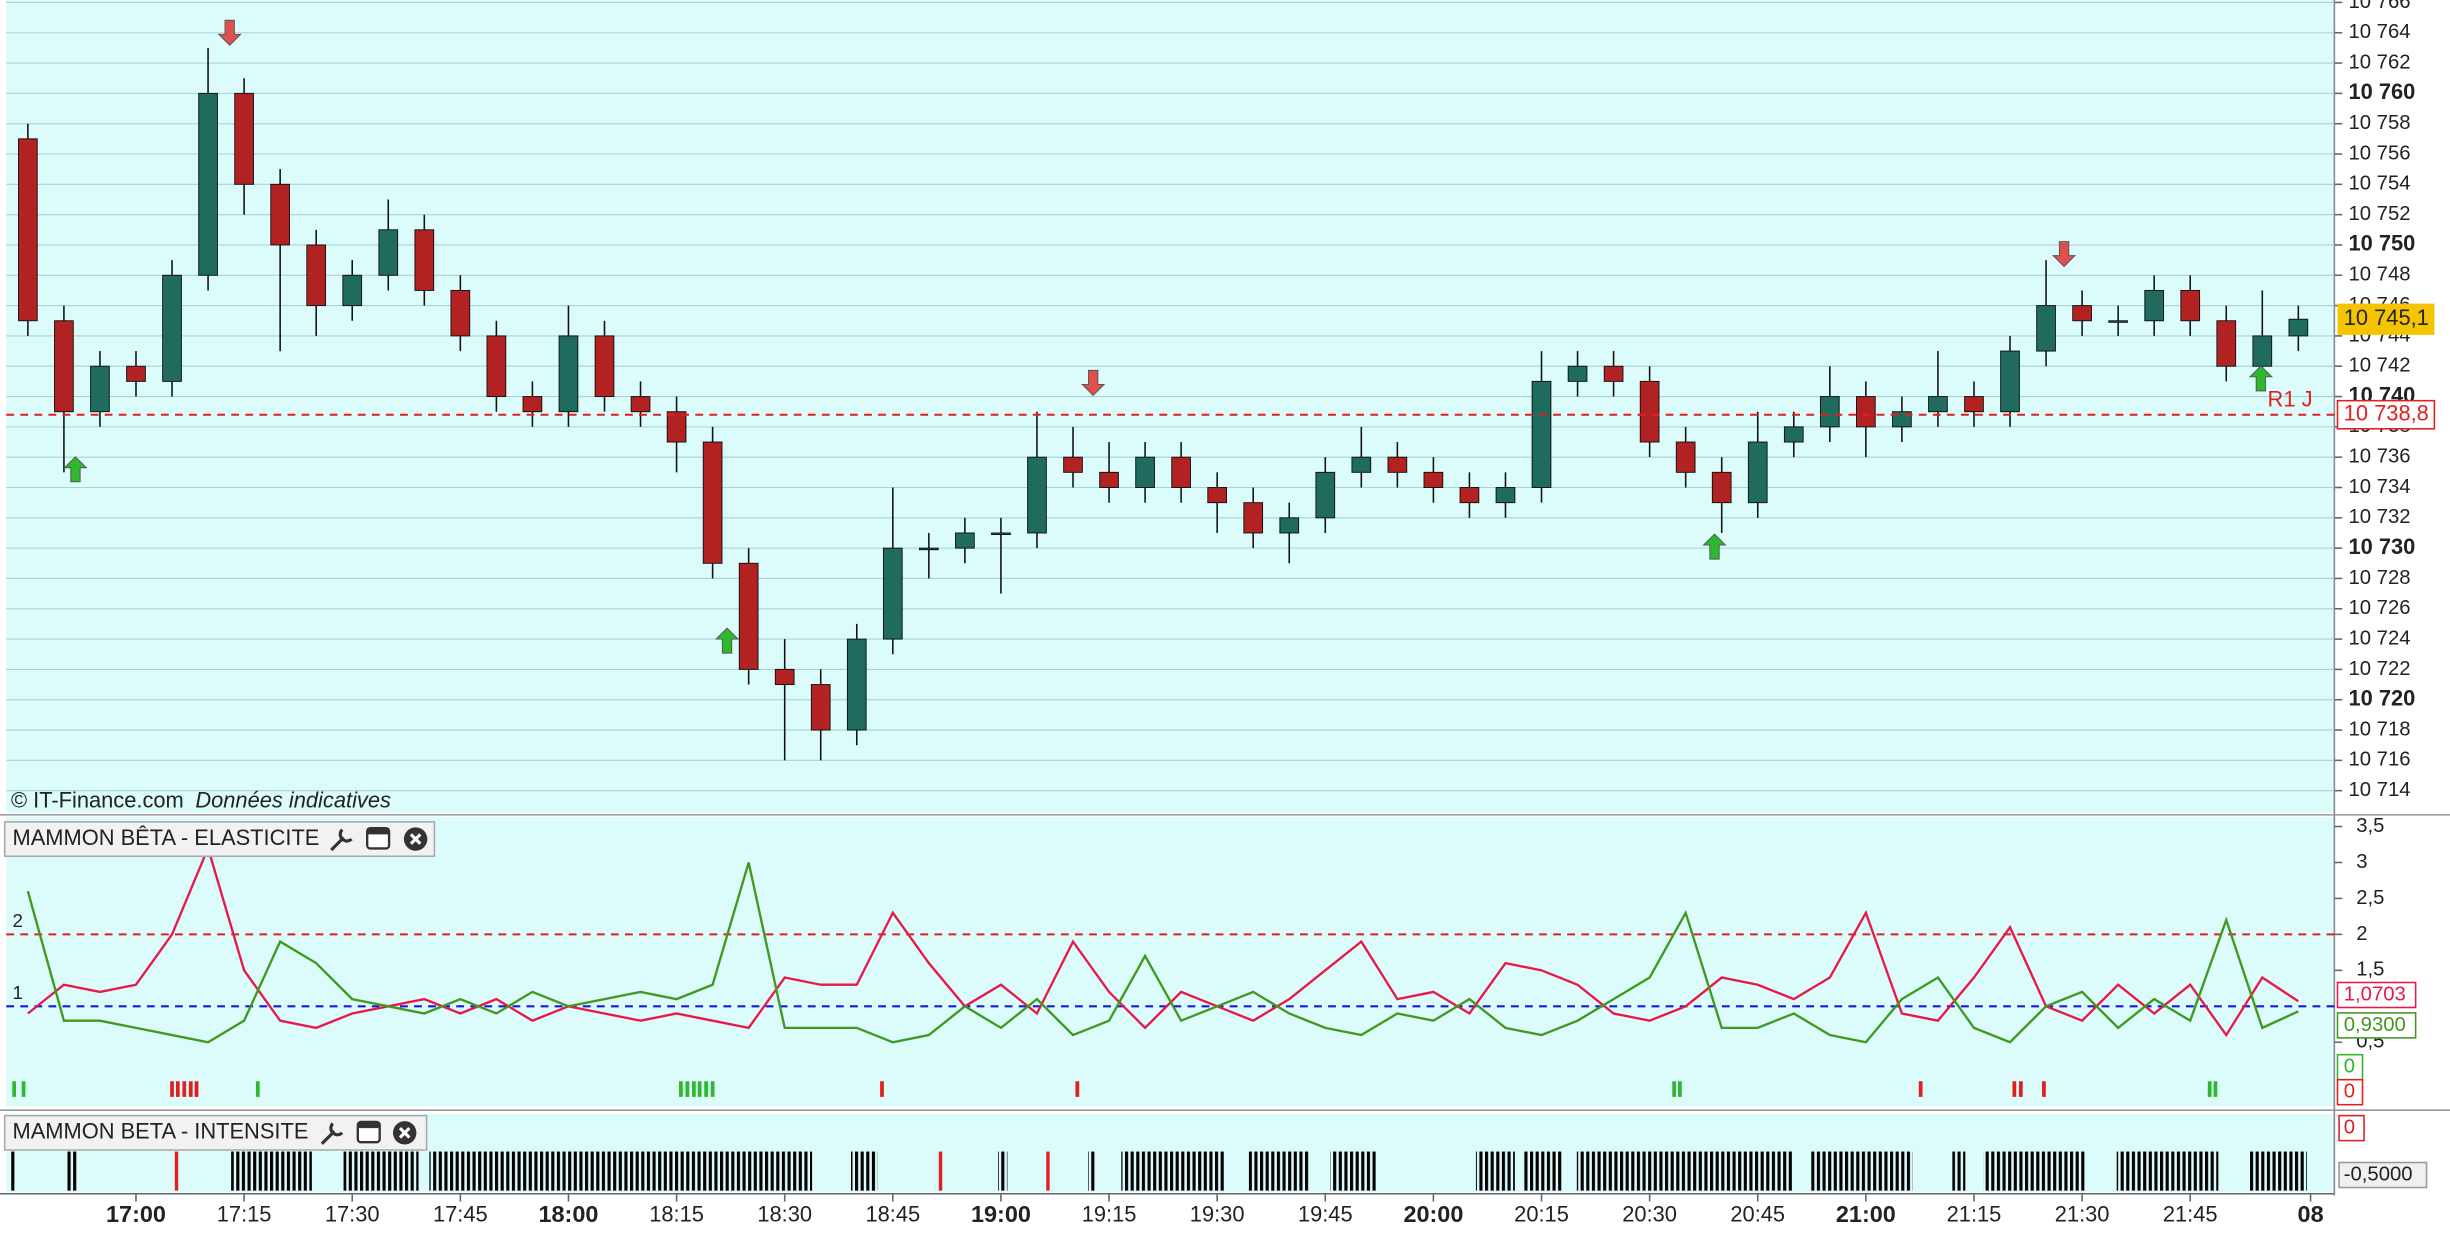 This screenshot has height=1246, width=2450. I want to click on x-tick-label: 17:00, so click(136, 1214).